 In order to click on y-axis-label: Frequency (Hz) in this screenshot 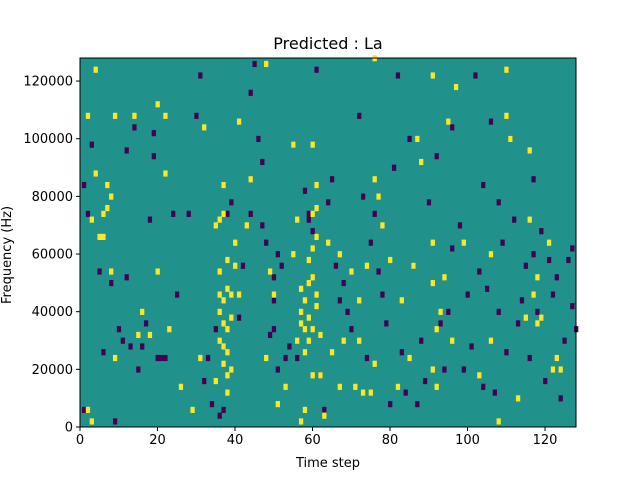, I will do `click(7, 255)`.